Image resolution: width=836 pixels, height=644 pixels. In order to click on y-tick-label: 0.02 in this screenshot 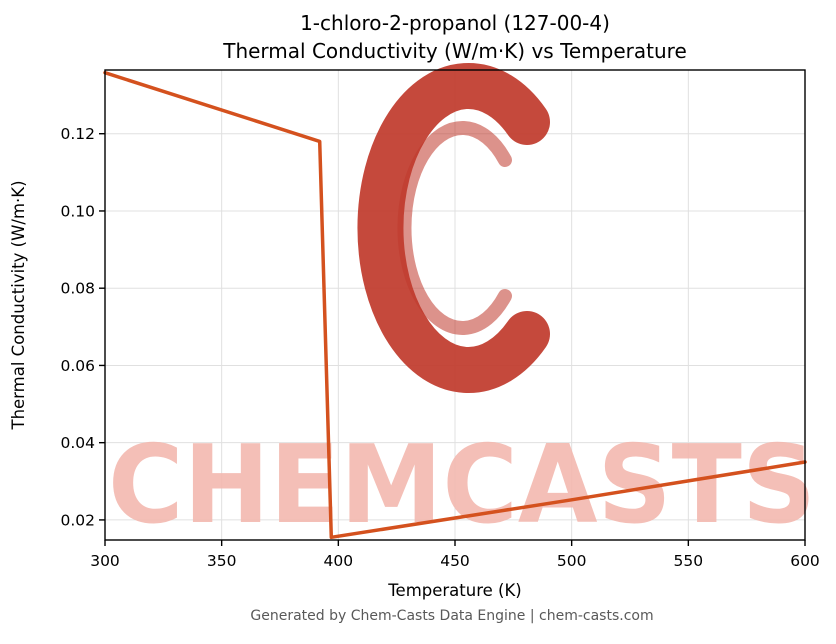, I will do `click(77, 520)`.